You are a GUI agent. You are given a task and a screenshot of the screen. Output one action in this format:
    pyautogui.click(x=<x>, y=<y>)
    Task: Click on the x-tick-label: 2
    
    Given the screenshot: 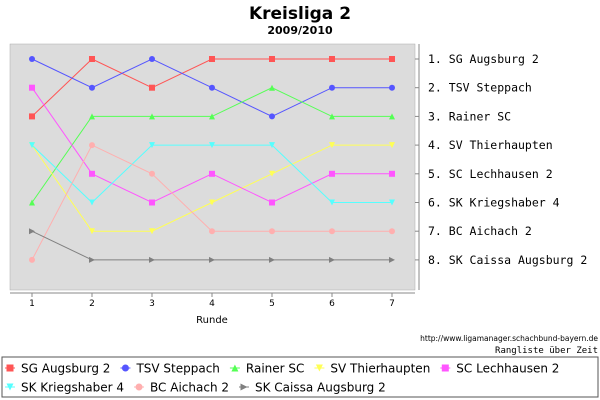 What is the action you would take?
    pyautogui.click(x=92, y=304)
    